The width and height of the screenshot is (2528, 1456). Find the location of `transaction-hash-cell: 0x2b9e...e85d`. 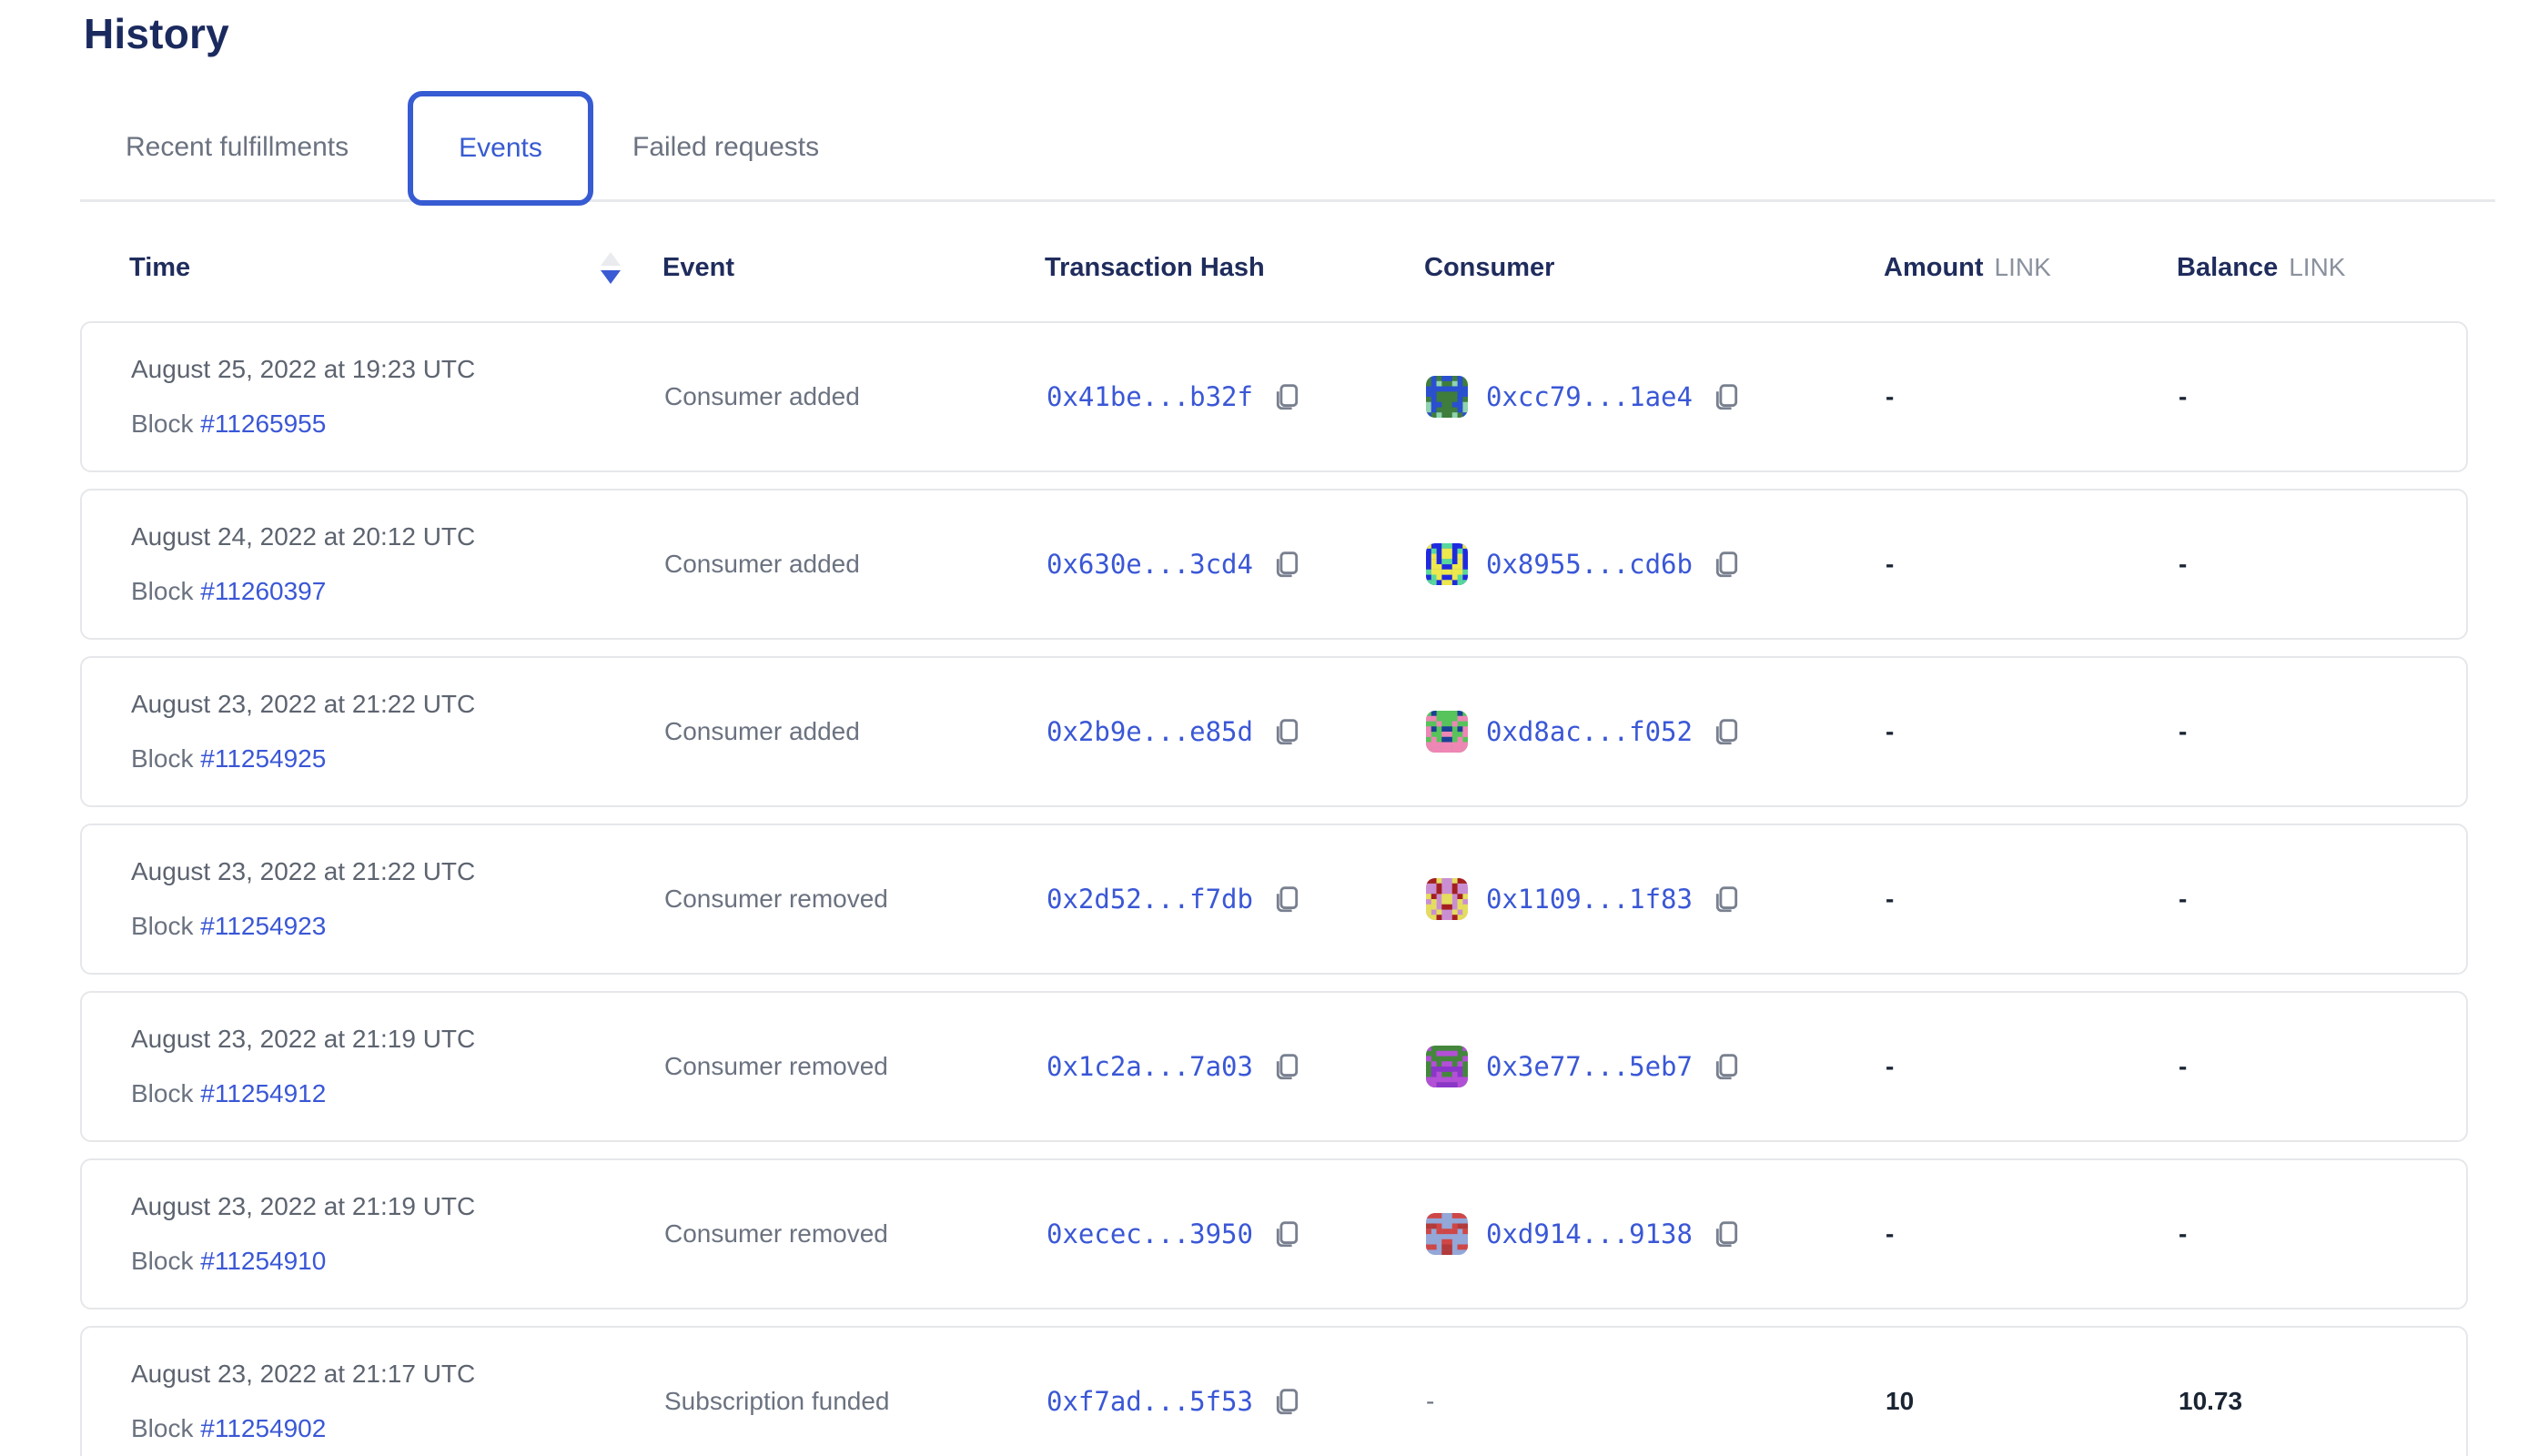

transaction-hash-cell: 0x2b9e...e85d is located at coordinates (1236, 732).